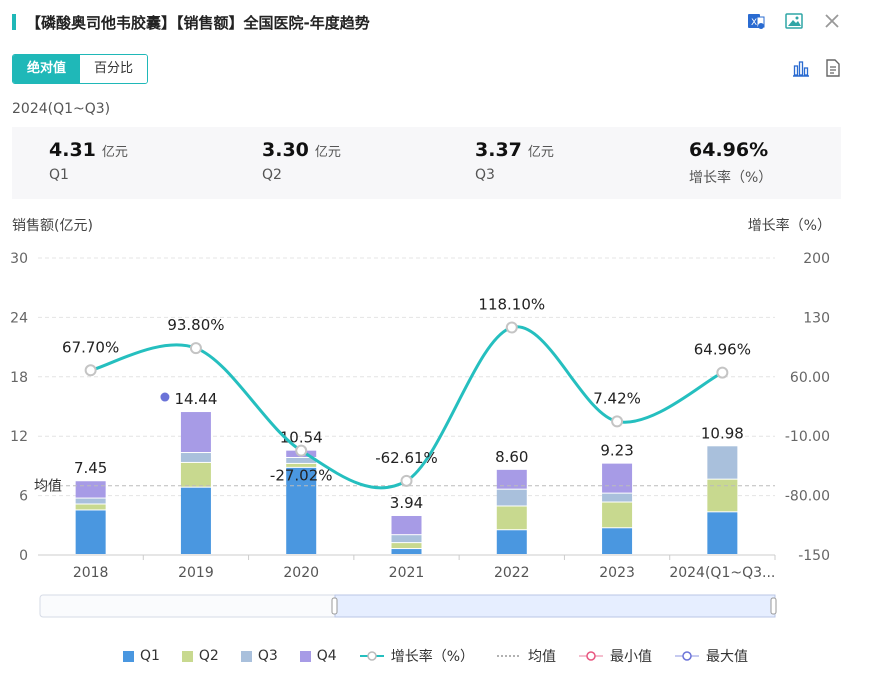 Image resolution: width=871 pixels, height=676 pixels. Describe the element at coordinates (591, 656) in the screenshot. I see `legend-min-icon` at that location.